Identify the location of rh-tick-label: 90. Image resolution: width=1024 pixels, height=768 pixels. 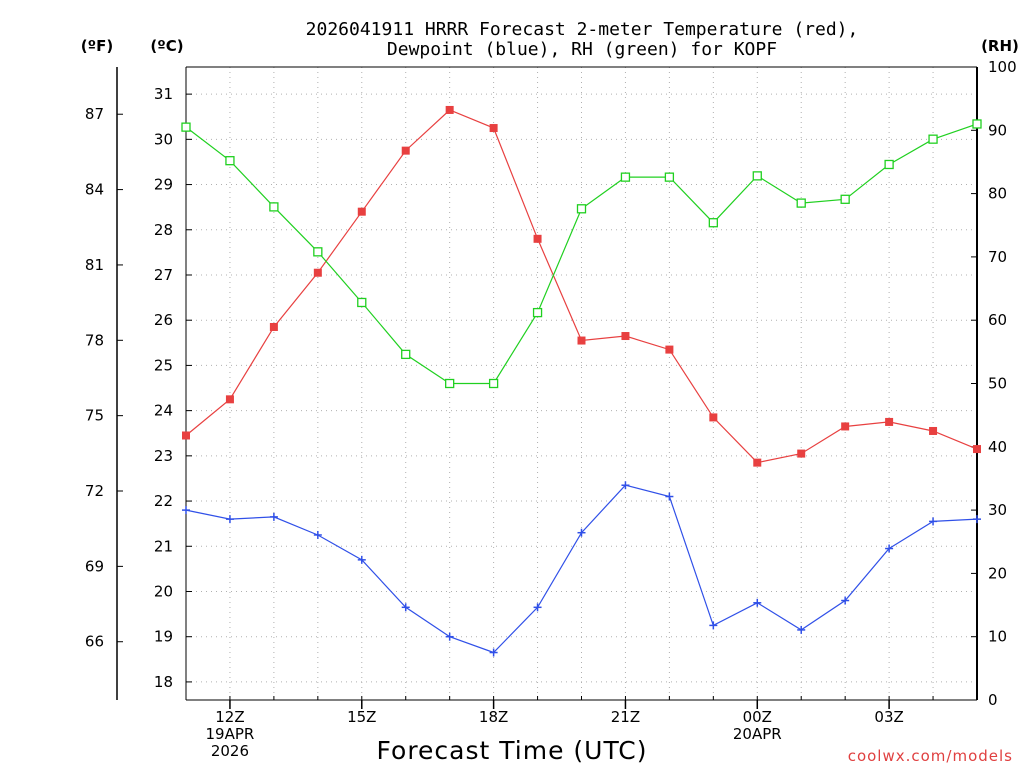
(997, 130).